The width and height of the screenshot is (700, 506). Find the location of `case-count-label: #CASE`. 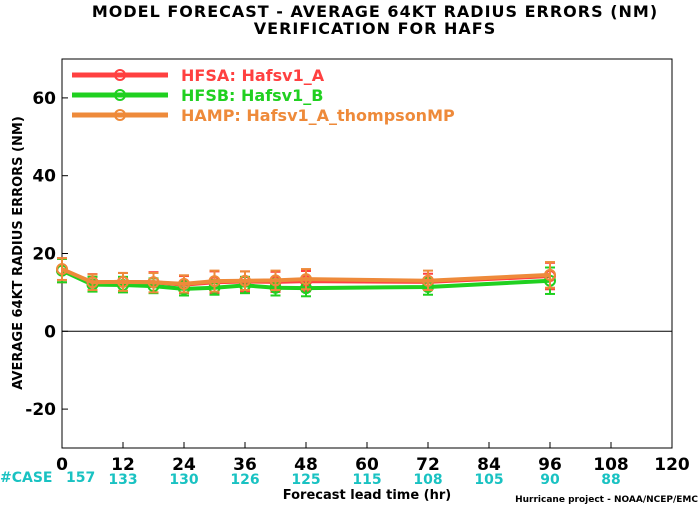

case-count-label: #CASE is located at coordinates (26, 478).